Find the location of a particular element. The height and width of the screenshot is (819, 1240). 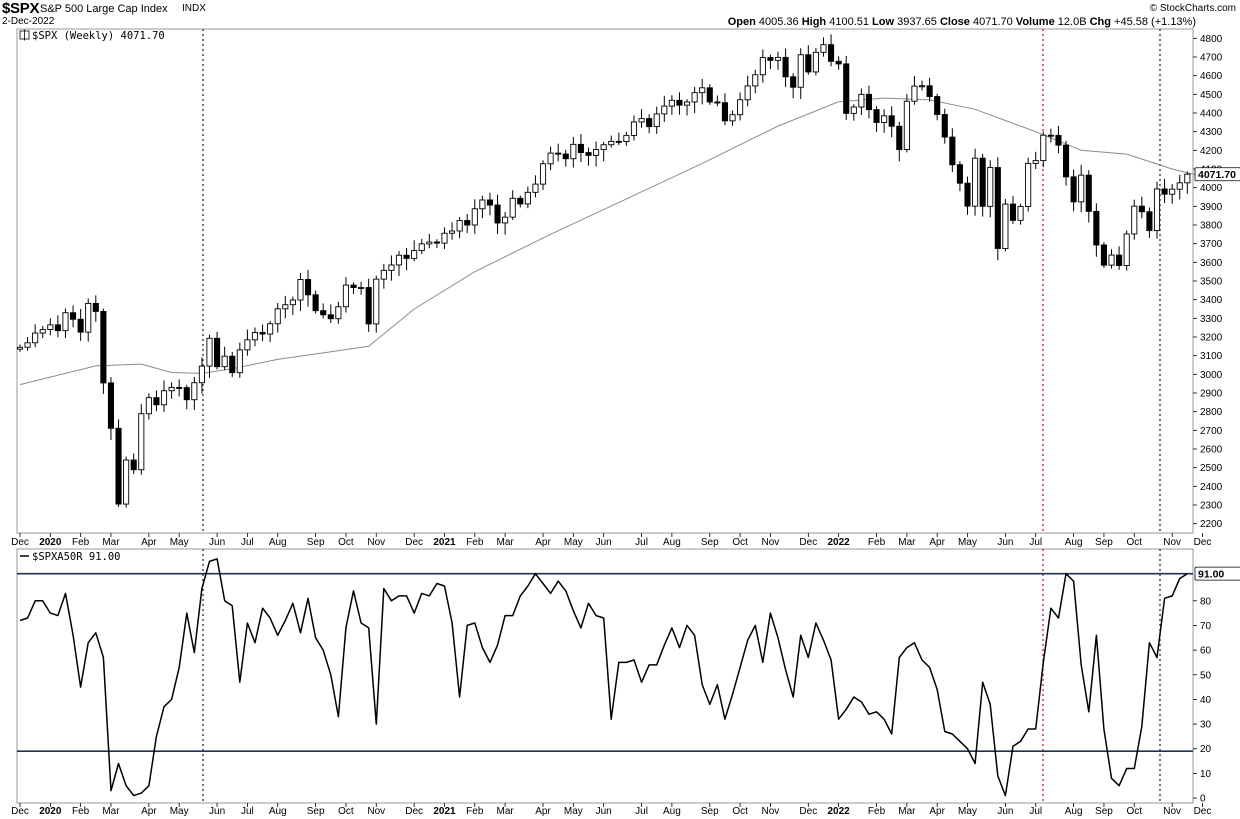

symbol-name: S&P 500 Large Cap Index is located at coordinates (104, 9).